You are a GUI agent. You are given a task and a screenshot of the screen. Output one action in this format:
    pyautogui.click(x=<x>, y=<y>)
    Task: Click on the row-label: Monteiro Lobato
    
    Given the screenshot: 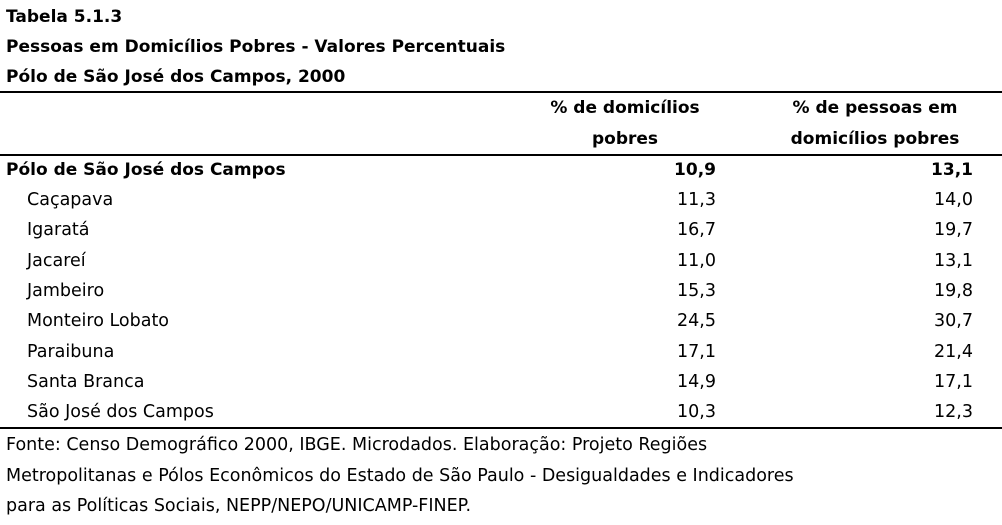 What is the action you would take?
    pyautogui.click(x=98, y=321)
    